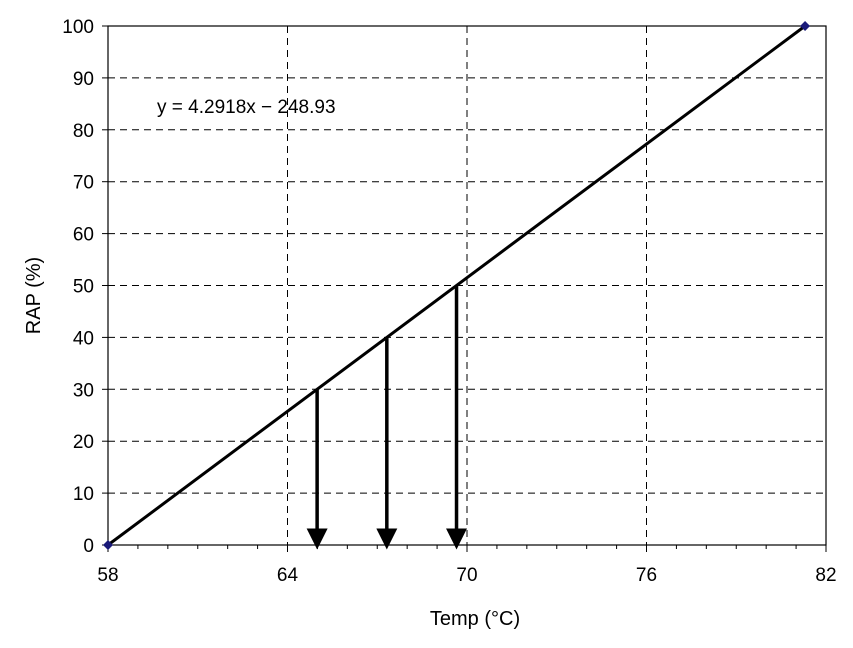 The image size is (853, 648). I want to click on y-tick-label-60: 60, so click(83, 235).